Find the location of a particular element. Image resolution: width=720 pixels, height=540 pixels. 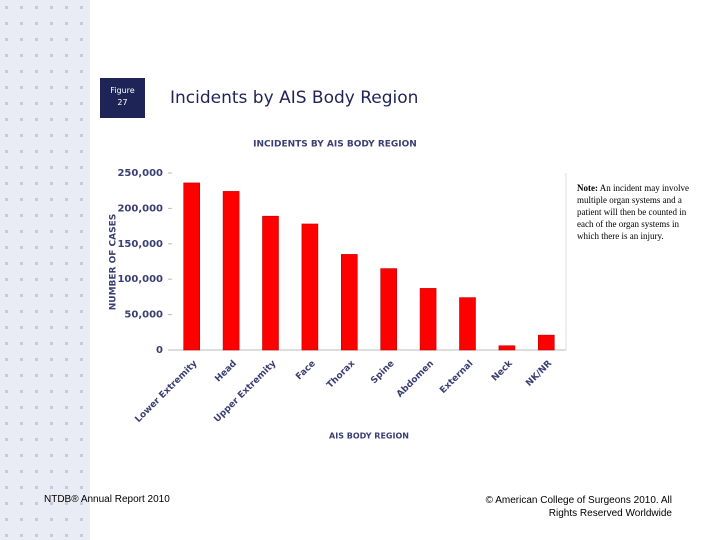

y-tick-label: 200,000 is located at coordinates (140, 208).